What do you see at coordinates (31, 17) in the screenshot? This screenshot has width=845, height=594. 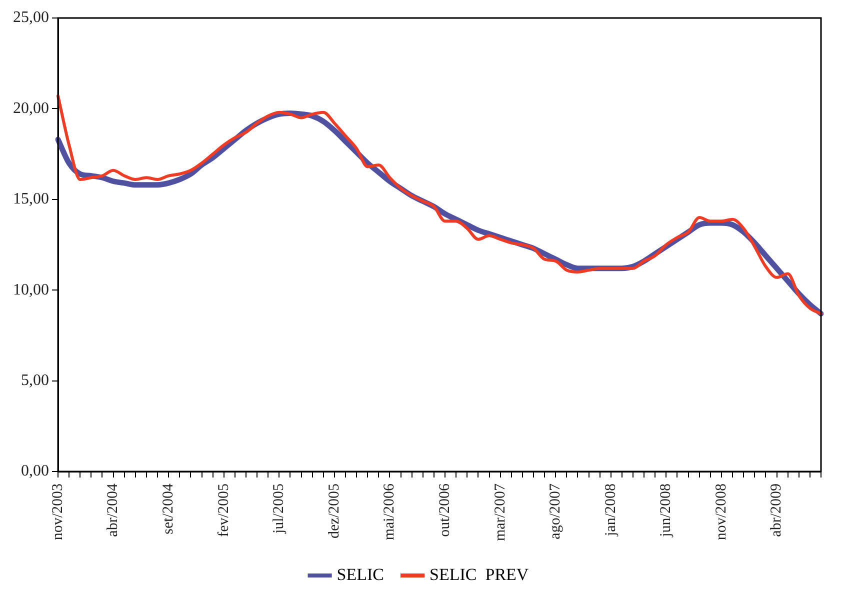 I see `y-tick-label: 25,00` at bounding box center [31, 17].